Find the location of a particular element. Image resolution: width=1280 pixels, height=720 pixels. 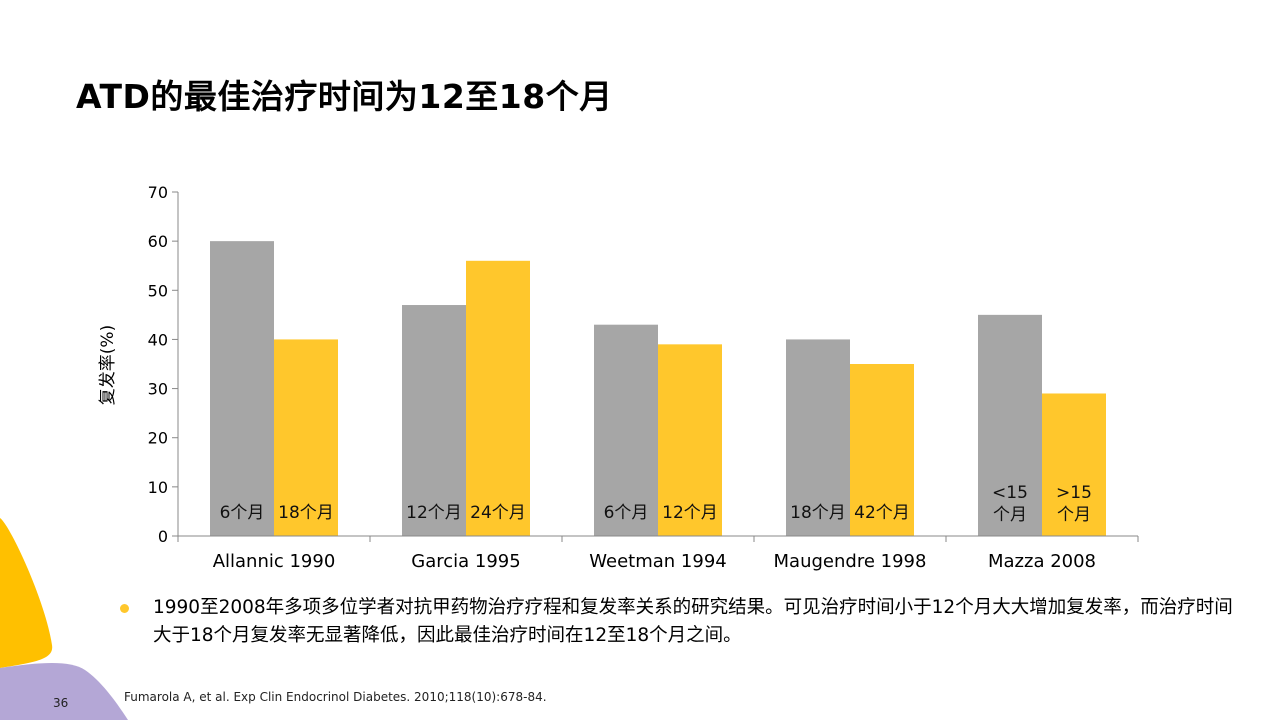

y-tick-label: 70 is located at coordinates (158, 192).